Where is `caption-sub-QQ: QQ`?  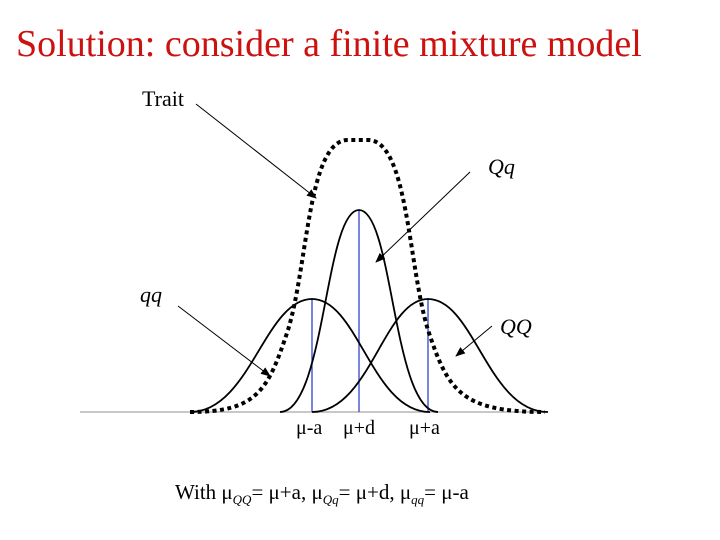
caption-sub-QQ: QQ is located at coordinates (242, 499).